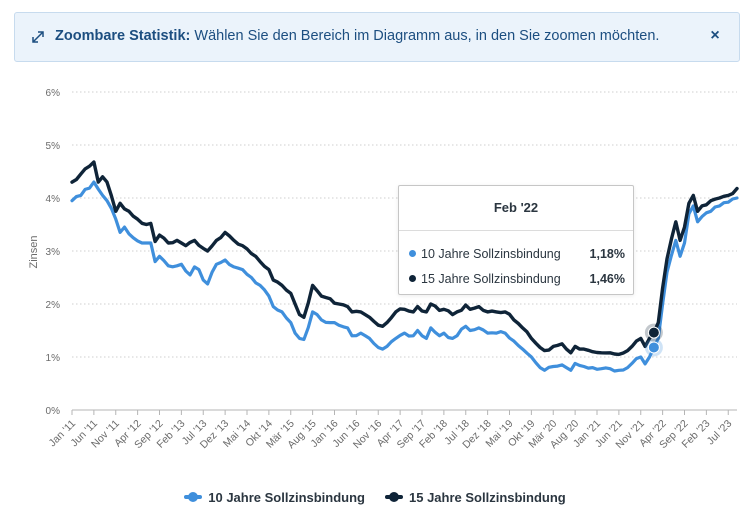 The height and width of the screenshot is (529, 750). Describe the element at coordinates (53, 199) in the screenshot. I see `y-tick-label: 4%` at that location.